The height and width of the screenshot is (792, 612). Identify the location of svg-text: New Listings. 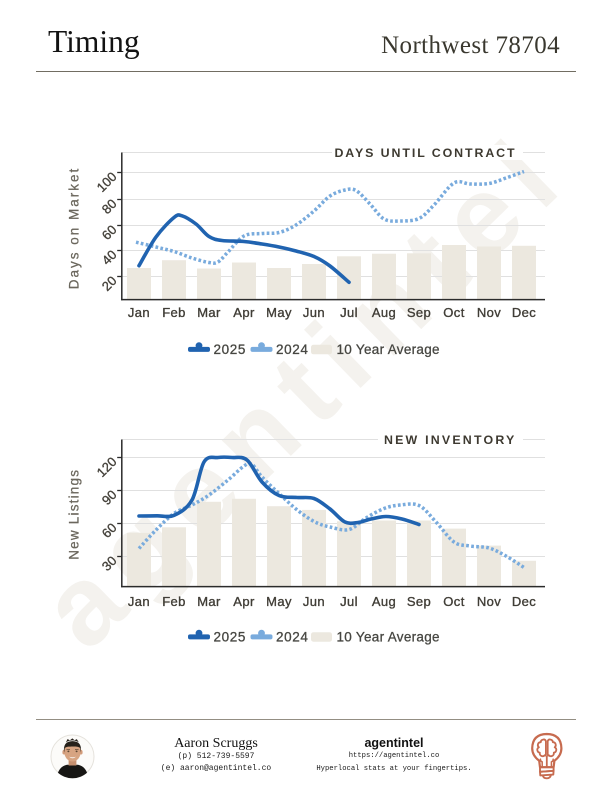
(74, 514).